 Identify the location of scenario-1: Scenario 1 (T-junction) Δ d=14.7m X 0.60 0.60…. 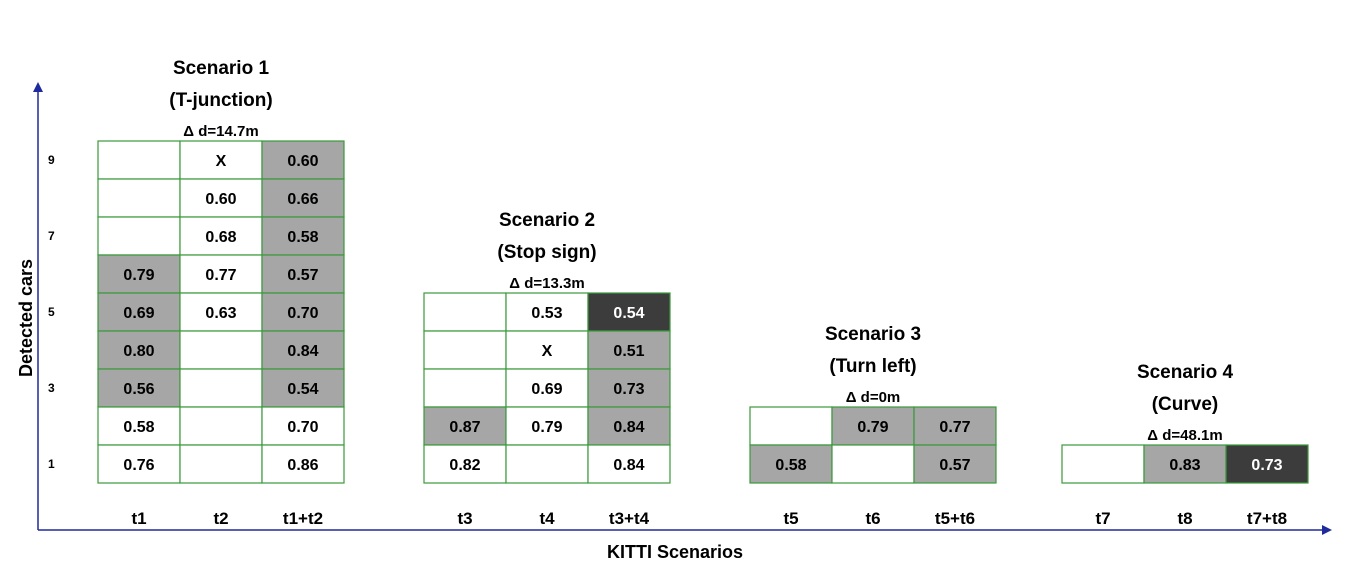
(221, 293).